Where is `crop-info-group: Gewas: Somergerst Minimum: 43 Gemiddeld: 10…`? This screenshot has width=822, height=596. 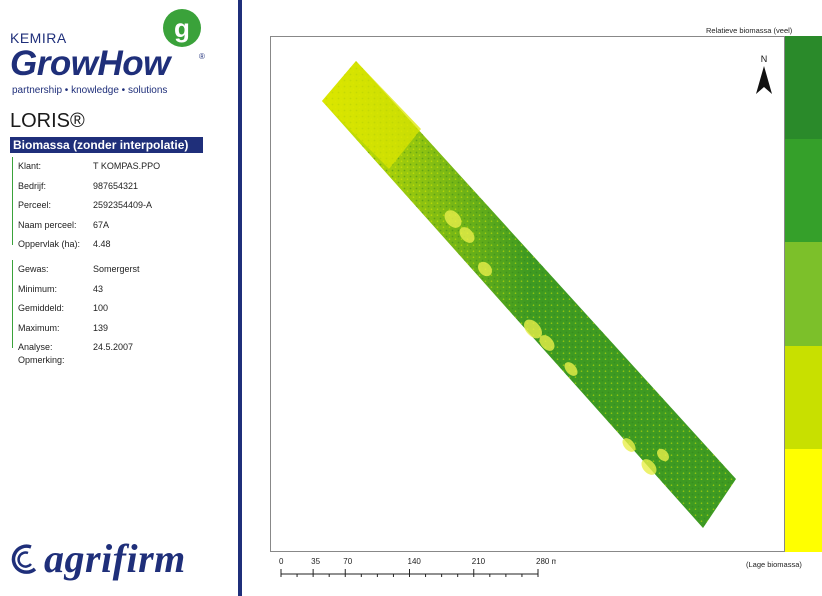 crop-info-group: Gewas: Somergerst Minimum: 43 Gemiddeld: 10… is located at coordinates (76, 306).